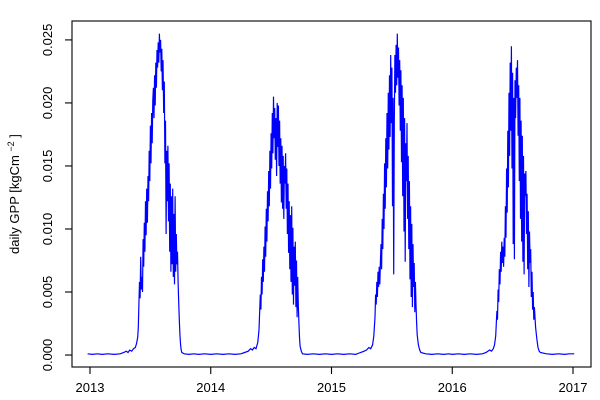  Describe the element at coordinates (47, 292) in the screenshot. I see `y-tick-label: 0.005` at that location.